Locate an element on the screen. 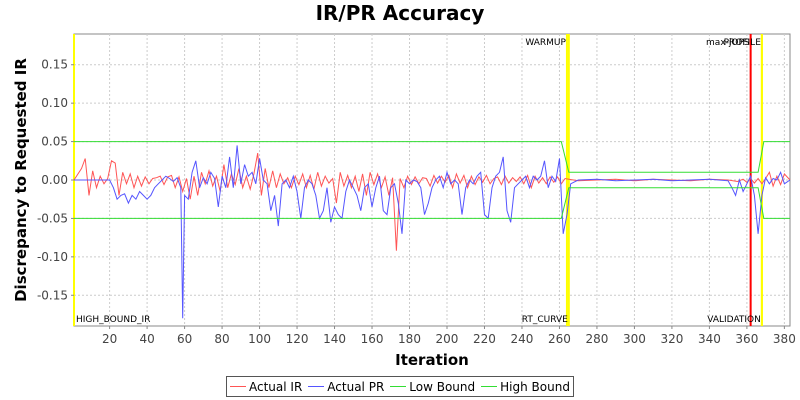 The image size is (800, 400). series-line-low-bound is located at coordinates (432, 203).